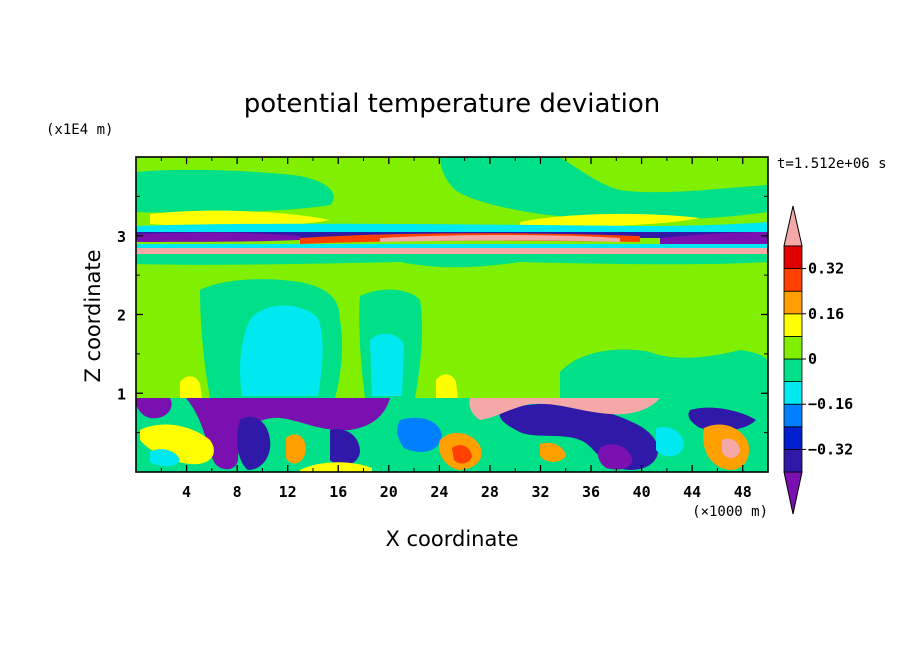 The width and height of the screenshot is (904, 654). I want to click on x-tick-label: 8, so click(237, 492).